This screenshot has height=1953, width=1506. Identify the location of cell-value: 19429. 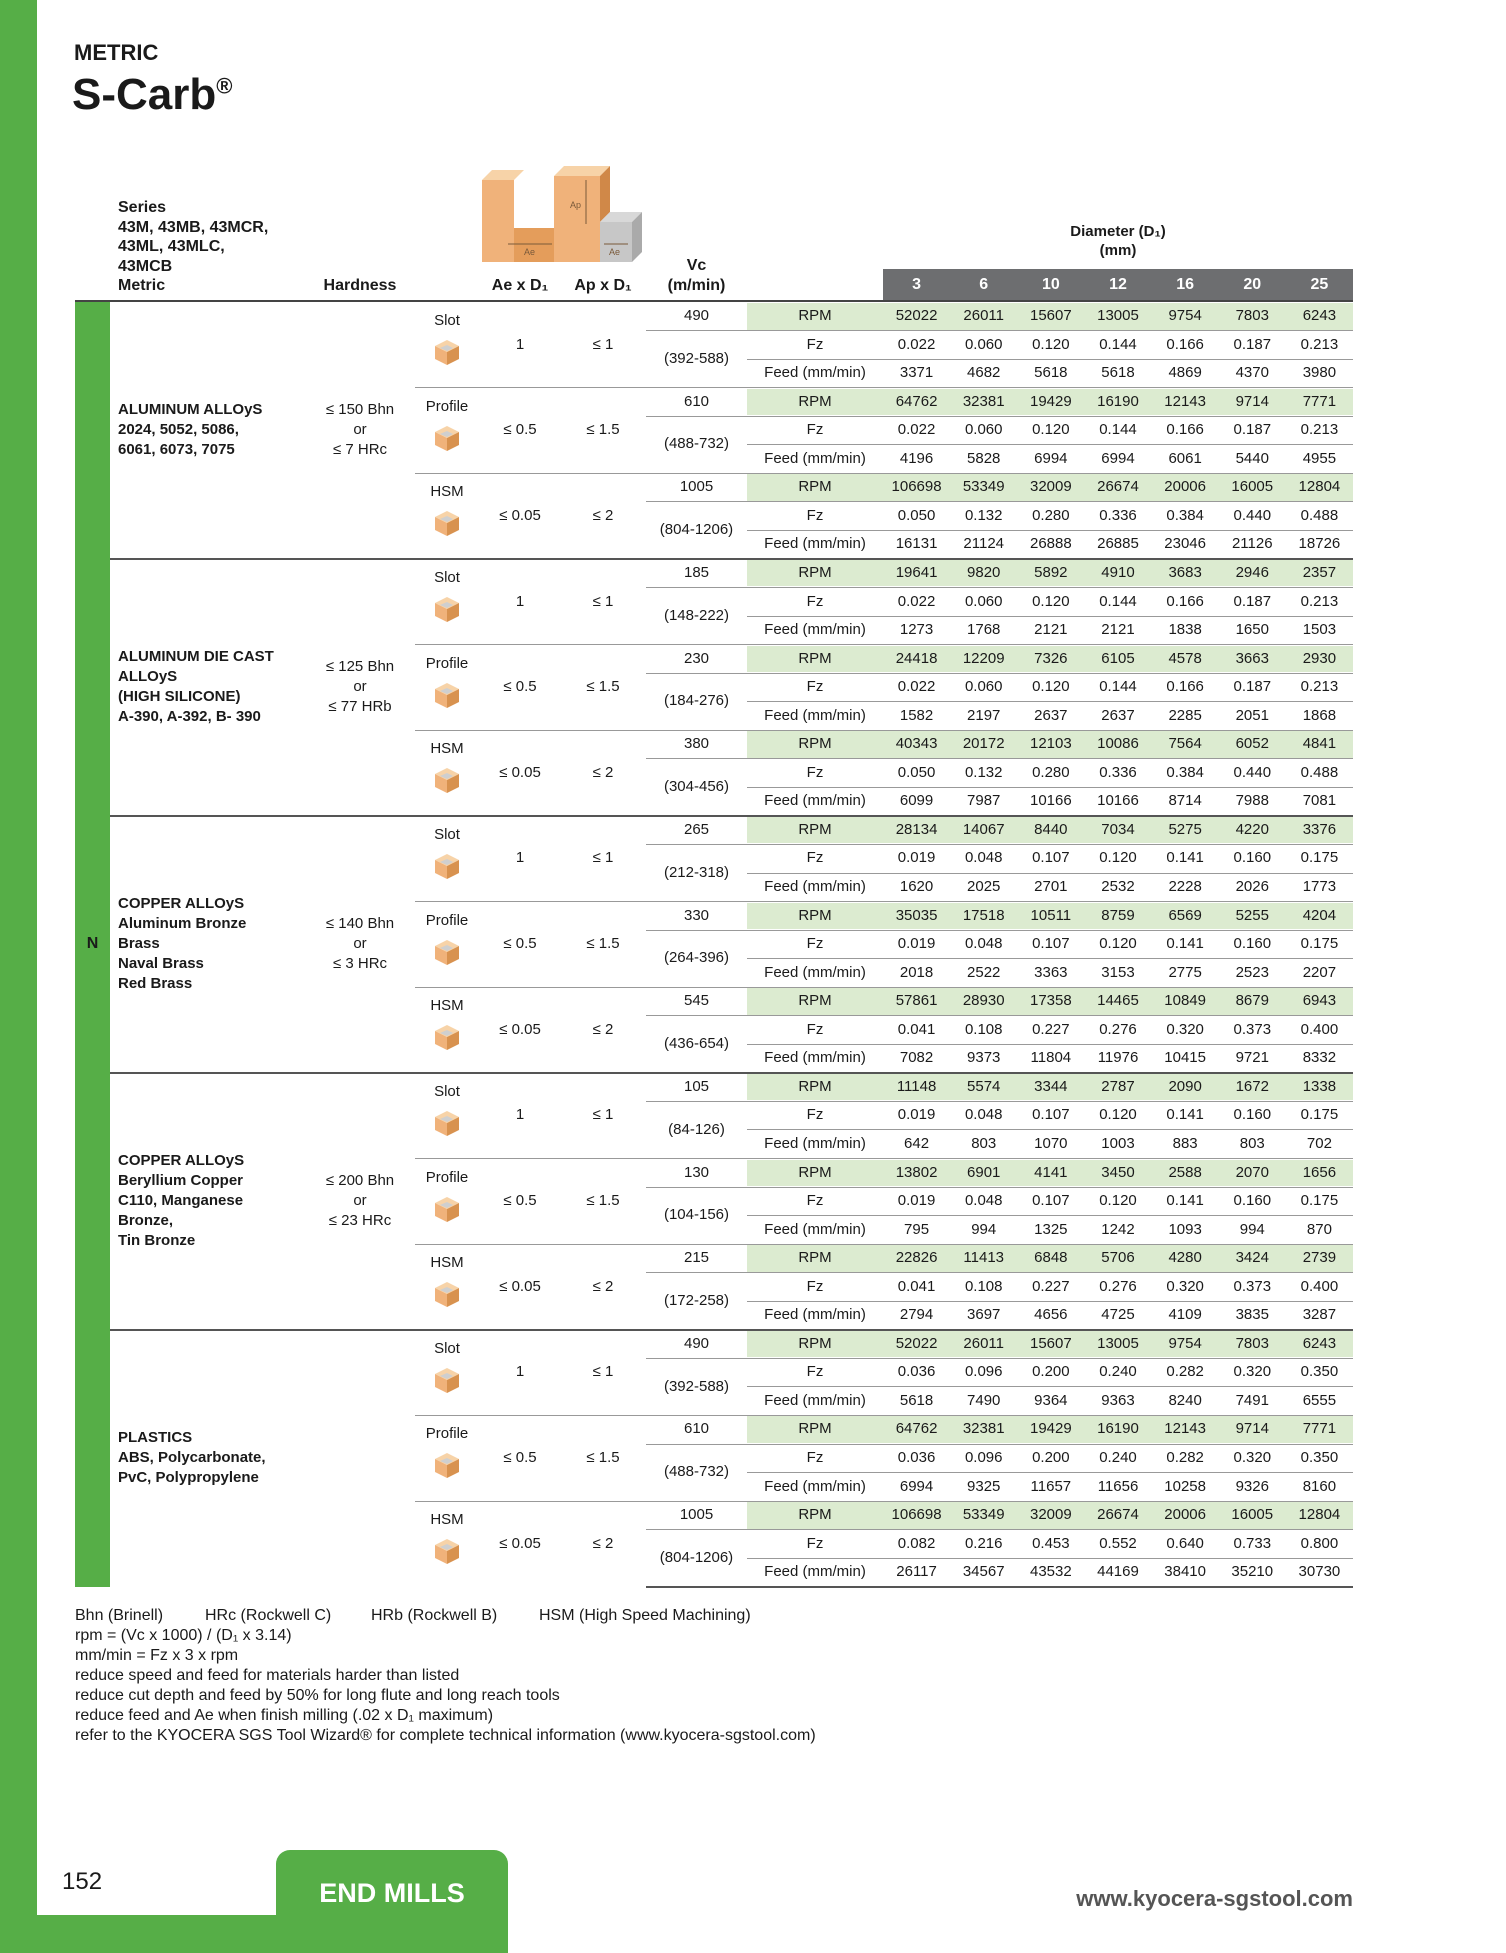
(1050, 1429).